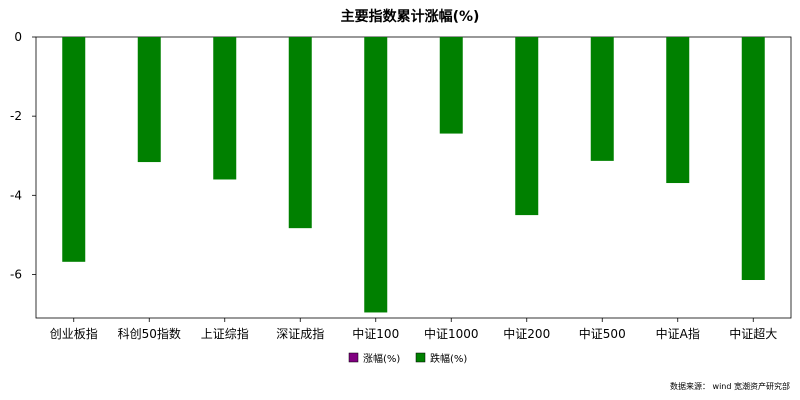 The height and width of the screenshot is (400, 800). Describe the element at coordinates (16, 195) in the screenshot. I see `y-tick-label: -4` at that location.